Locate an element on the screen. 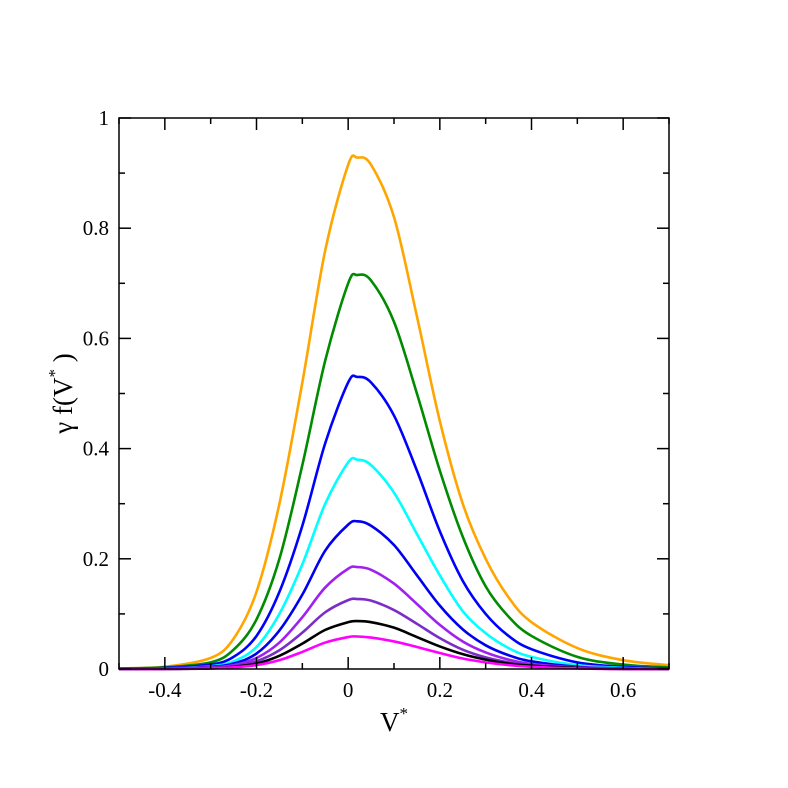 The image size is (788, 788). y-tick-label: 0 is located at coordinates (104, 669).